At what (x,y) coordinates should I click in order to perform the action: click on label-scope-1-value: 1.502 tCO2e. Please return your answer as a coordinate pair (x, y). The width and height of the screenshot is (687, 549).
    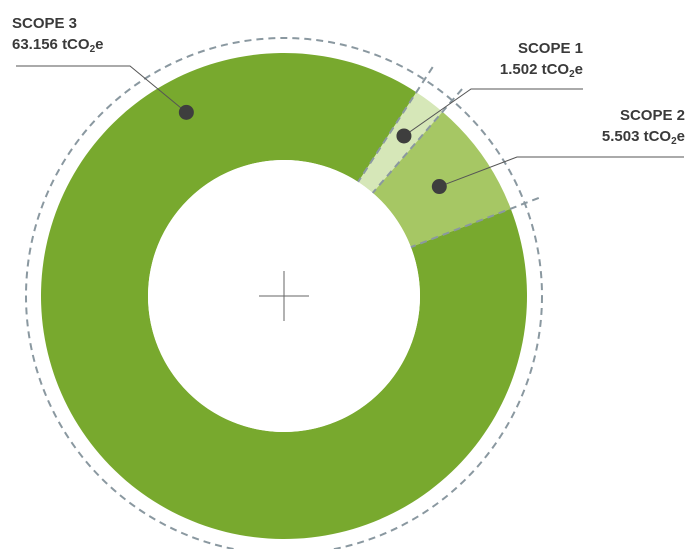
    Looking at the image, I should click on (541, 70).